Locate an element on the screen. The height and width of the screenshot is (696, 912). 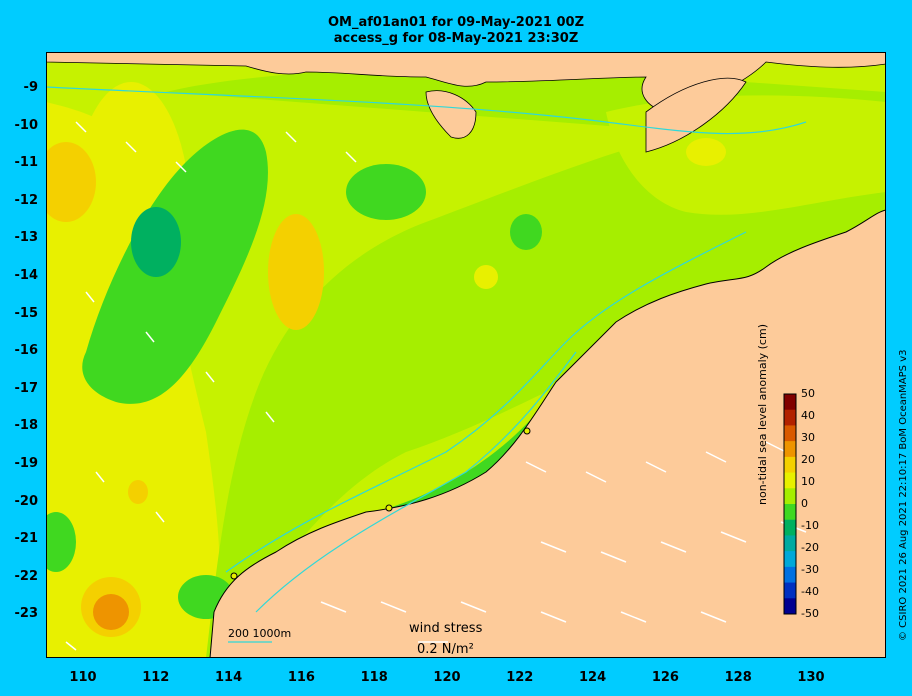
colorbar-tick-label: -20 is located at coordinates (810, 547).